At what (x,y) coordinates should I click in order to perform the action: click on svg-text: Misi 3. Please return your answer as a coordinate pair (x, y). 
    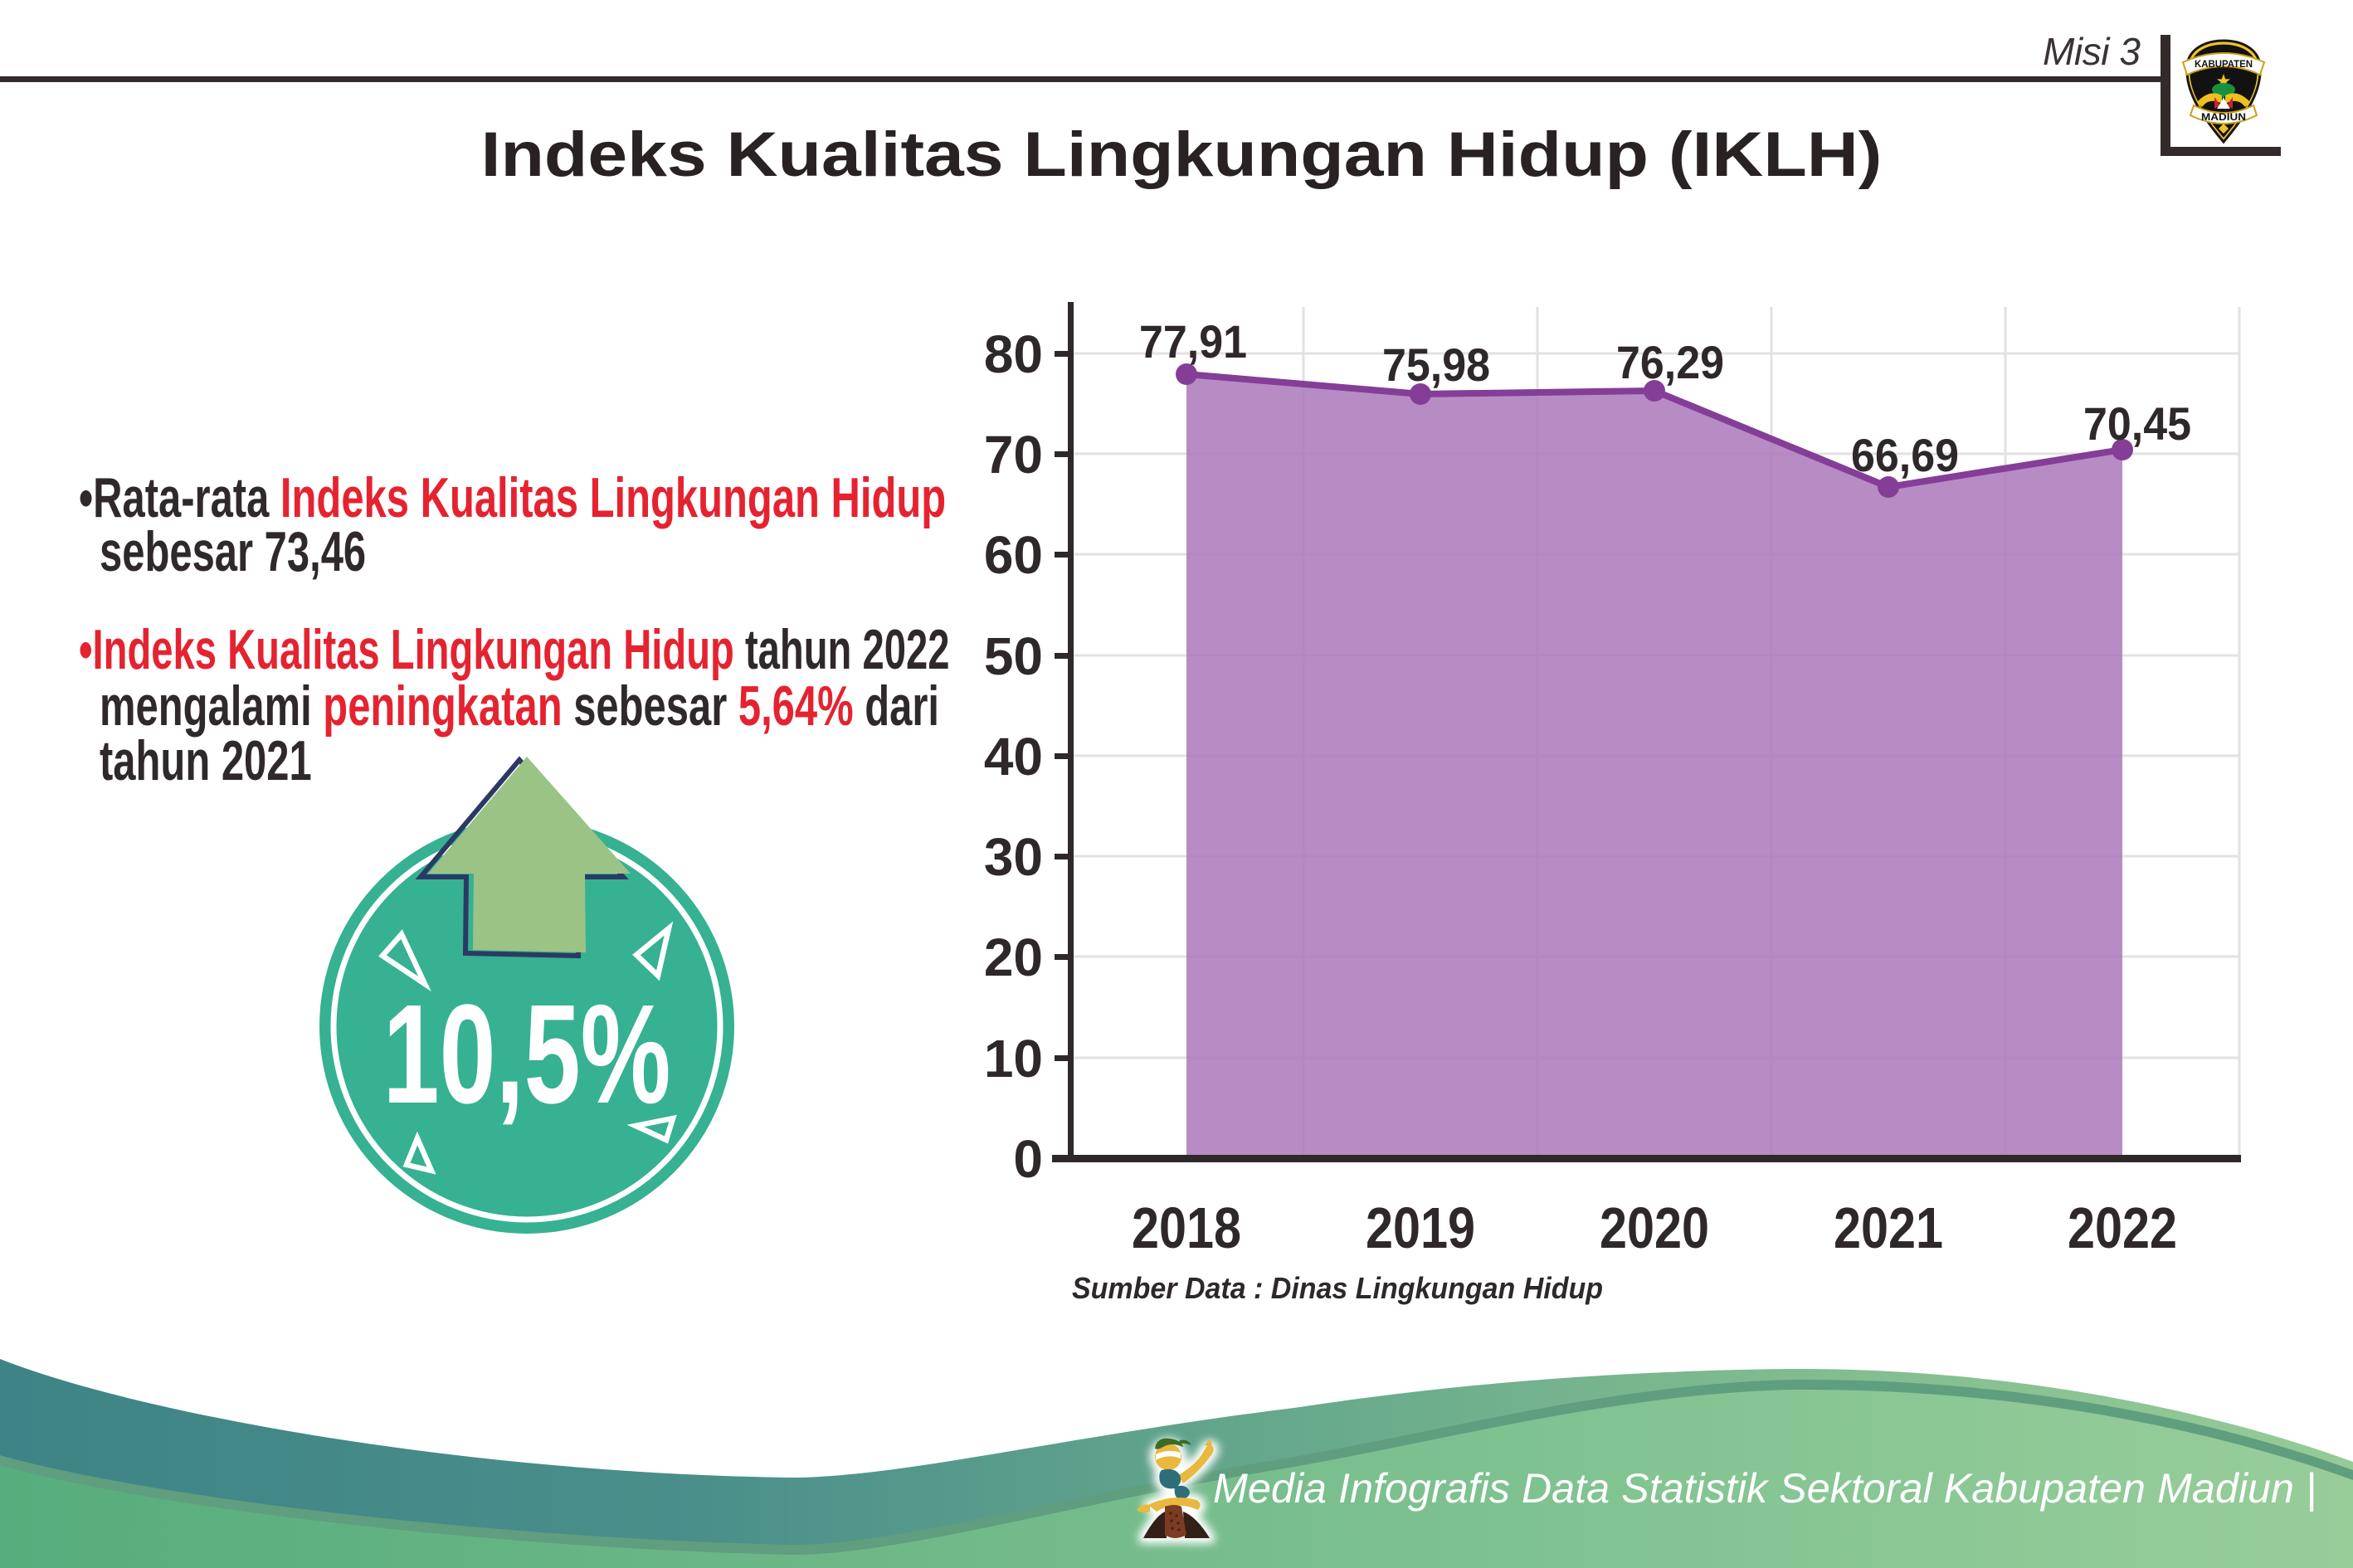
    Looking at the image, I should click on (2092, 51).